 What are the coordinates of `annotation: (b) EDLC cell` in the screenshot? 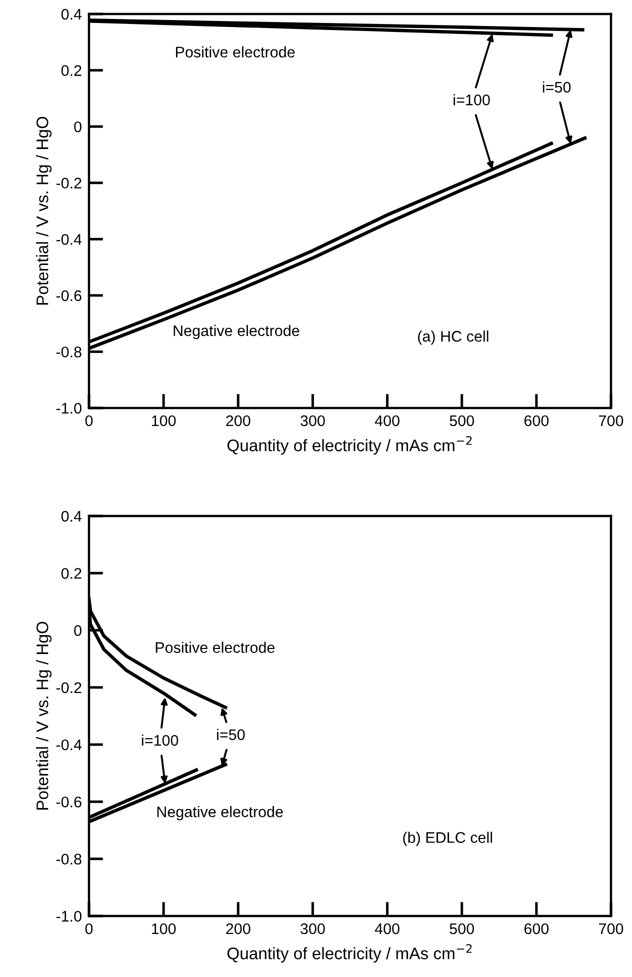 It's located at (447, 839).